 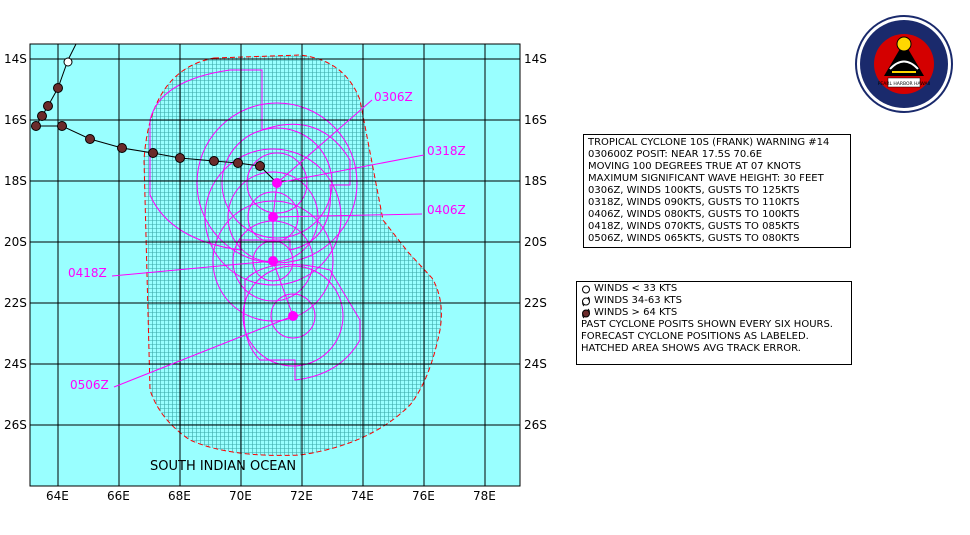 I want to click on region-label: SOUTH INDIAN OCEAN, so click(x=223, y=466).